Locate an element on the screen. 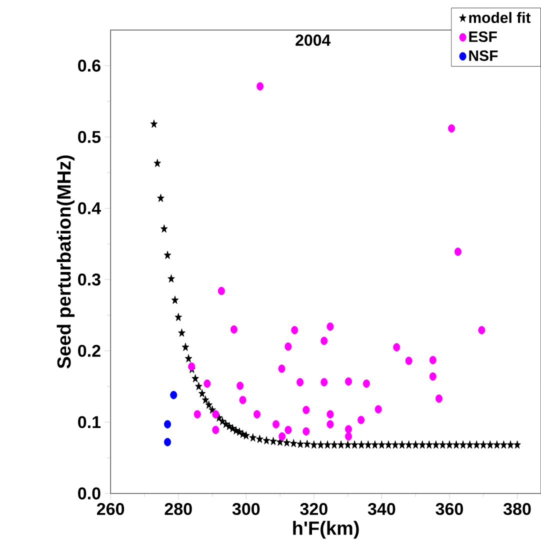 This screenshot has height=558, width=541. y-tick-label: 0.6 is located at coordinates (89, 66).